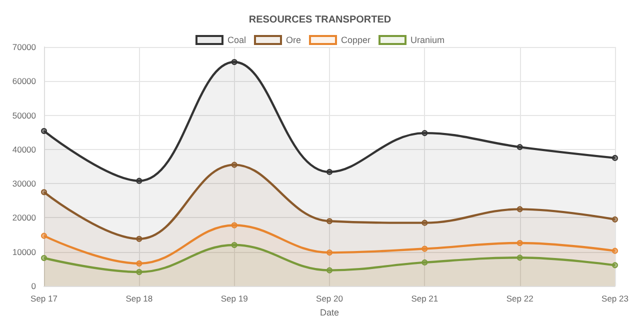 The width and height of the screenshot is (640, 329). What do you see at coordinates (615, 299) in the screenshot?
I see `x-tick-label: Sep 23` at bounding box center [615, 299].